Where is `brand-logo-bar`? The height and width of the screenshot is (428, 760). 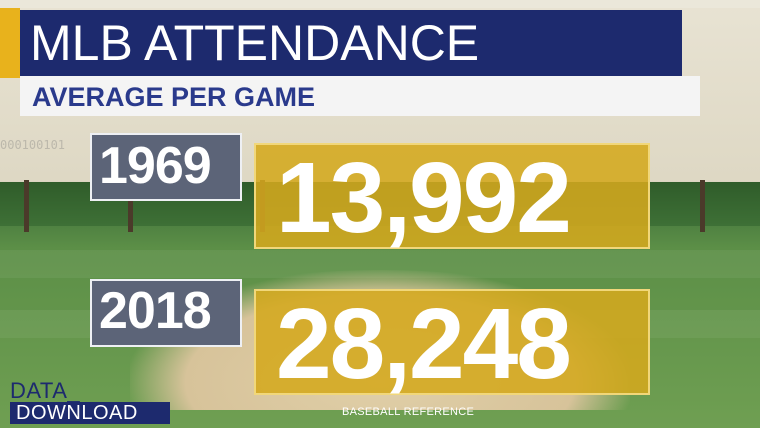
brand-logo-bar is located at coordinates (90, 413).